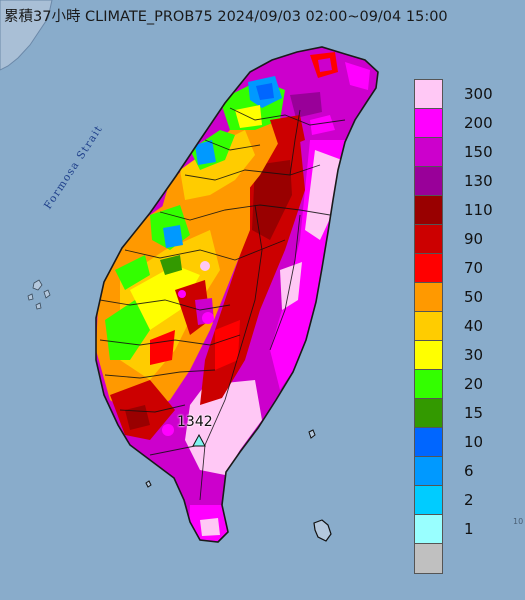  What do you see at coordinates (469, 499) in the screenshot?
I see `legend-label: 2` at bounding box center [469, 499].